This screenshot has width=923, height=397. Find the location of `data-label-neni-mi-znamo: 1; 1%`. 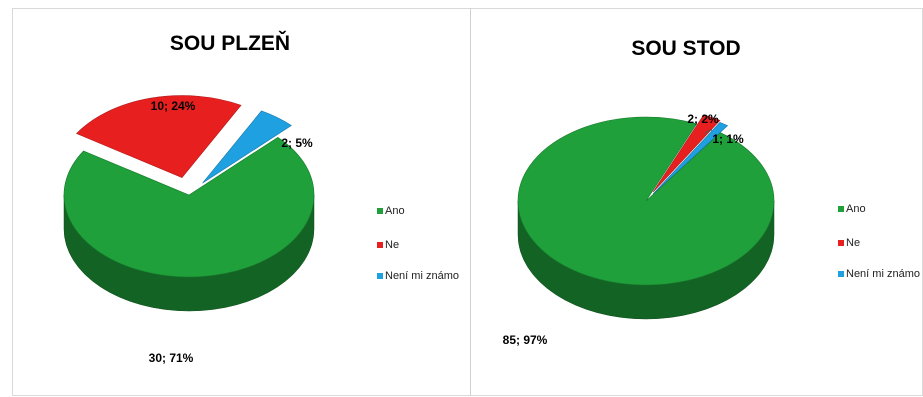

data-label-neni-mi-znamo: 1; 1% is located at coordinates (728, 139).